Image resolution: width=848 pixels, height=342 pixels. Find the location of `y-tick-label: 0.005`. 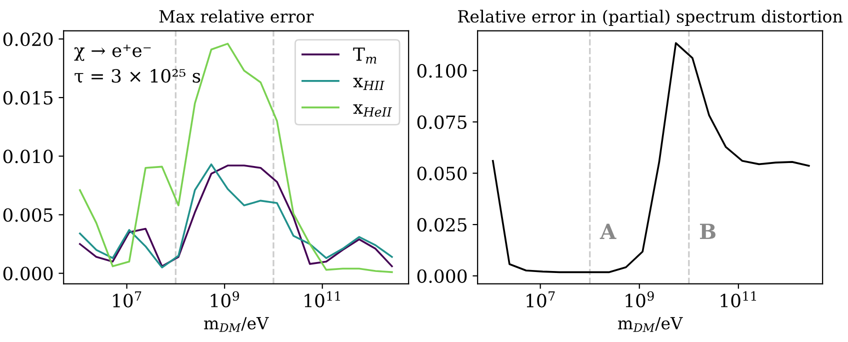

y-tick-label: 0.005 is located at coordinates (27, 215).